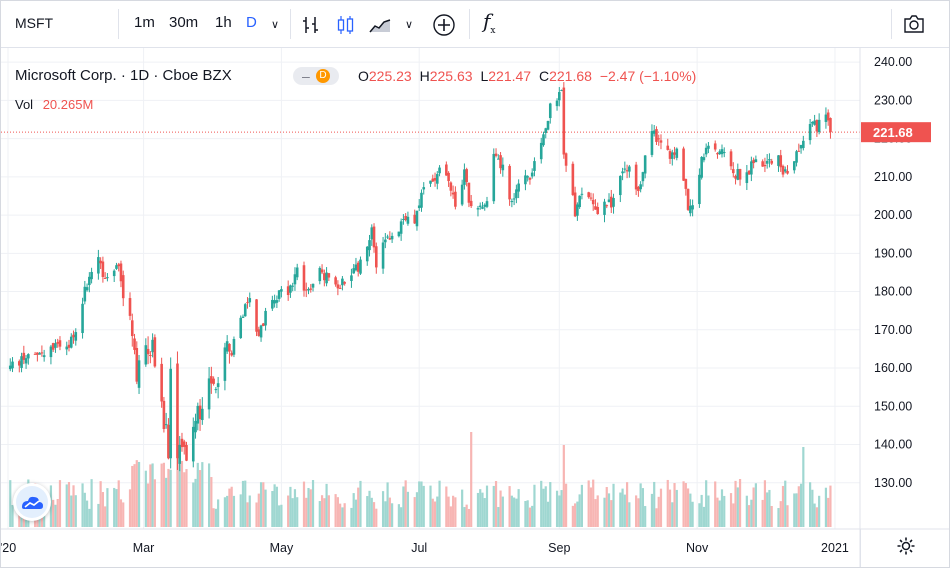 This screenshot has height=568, width=950. What do you see at coordinates (251, 22) in the screenshot?
I see `interval-d-button: D` at bounding box center [251, 22].